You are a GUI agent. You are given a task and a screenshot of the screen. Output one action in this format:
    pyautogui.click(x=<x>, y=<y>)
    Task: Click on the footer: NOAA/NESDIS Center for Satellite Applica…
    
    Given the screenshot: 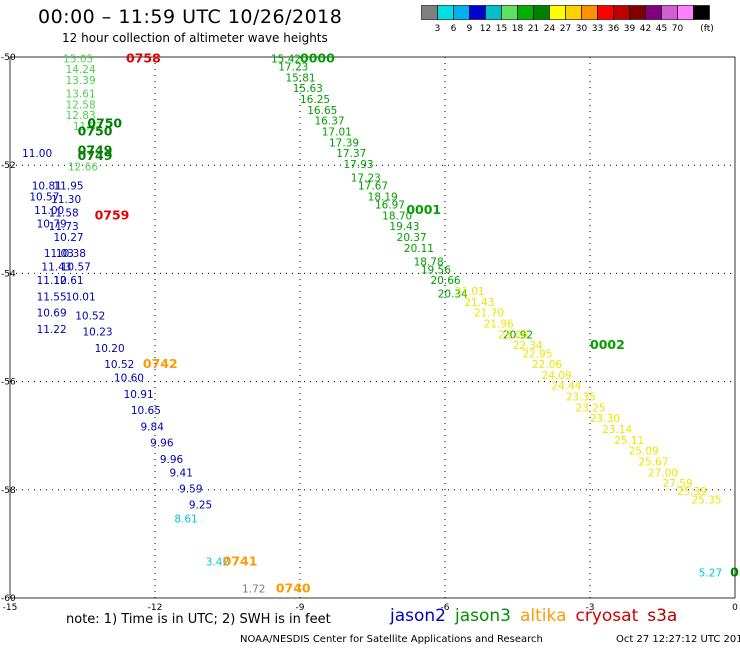 What is the action you would take?
    pyautogui.click(x=490, y=639)
    